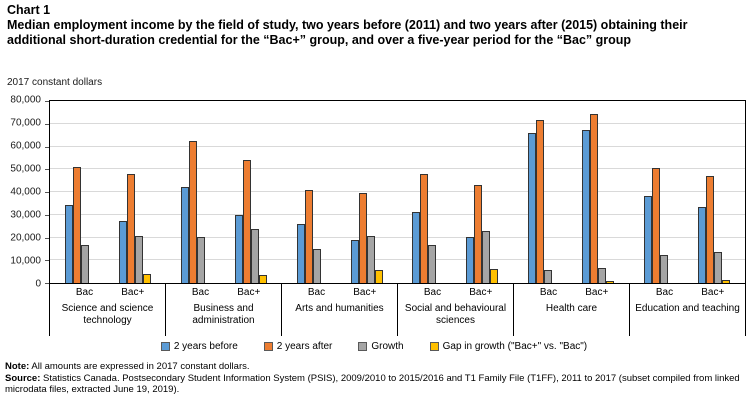 The image size is (748, 400). Describe the element at coordinates (23, 378) in the screenshot. I see `source-label: Source:` at that location.